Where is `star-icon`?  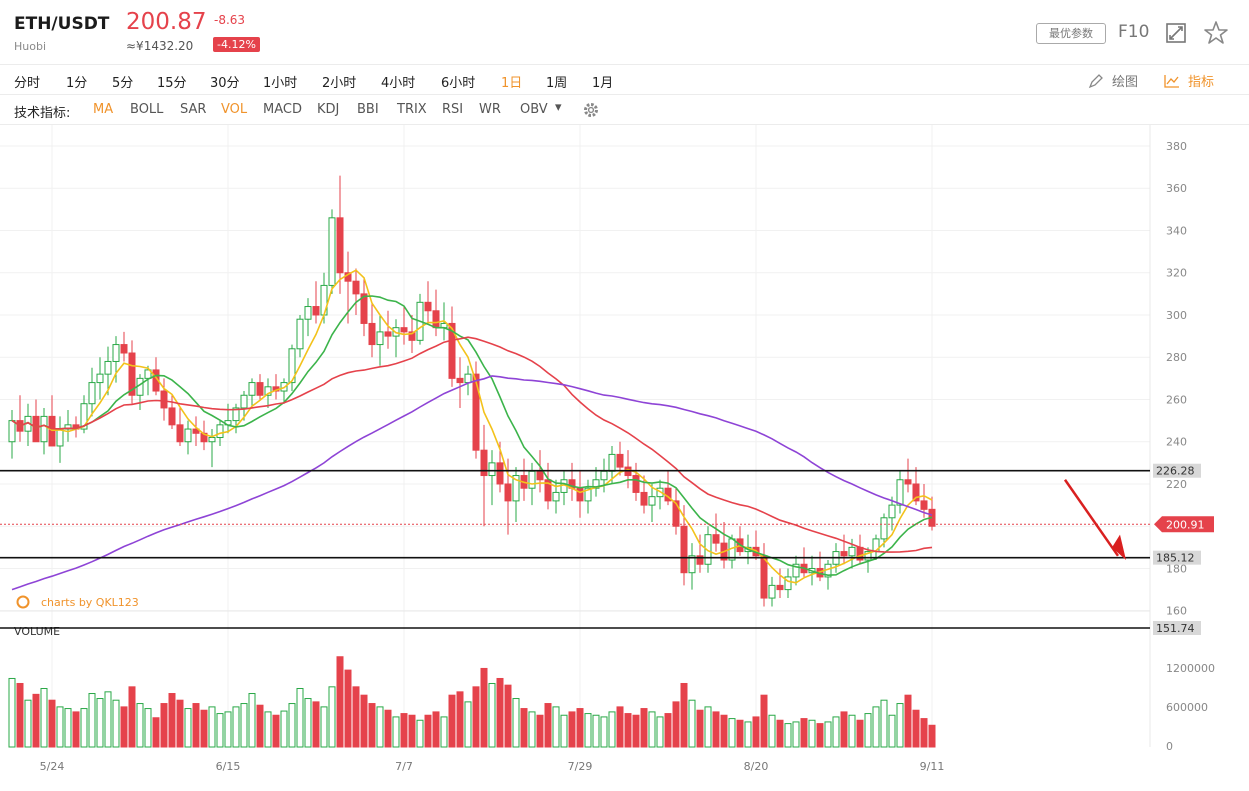
star-icon is located at coordinates (1216, 33).